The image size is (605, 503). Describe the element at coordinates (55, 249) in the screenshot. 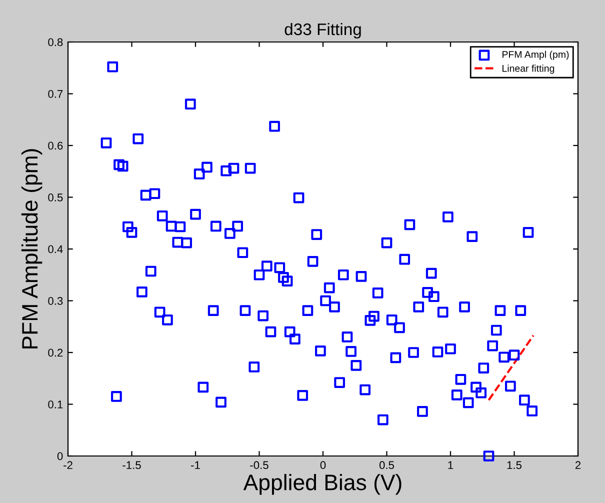

I see `y-tick-label: 0.4` at that location.